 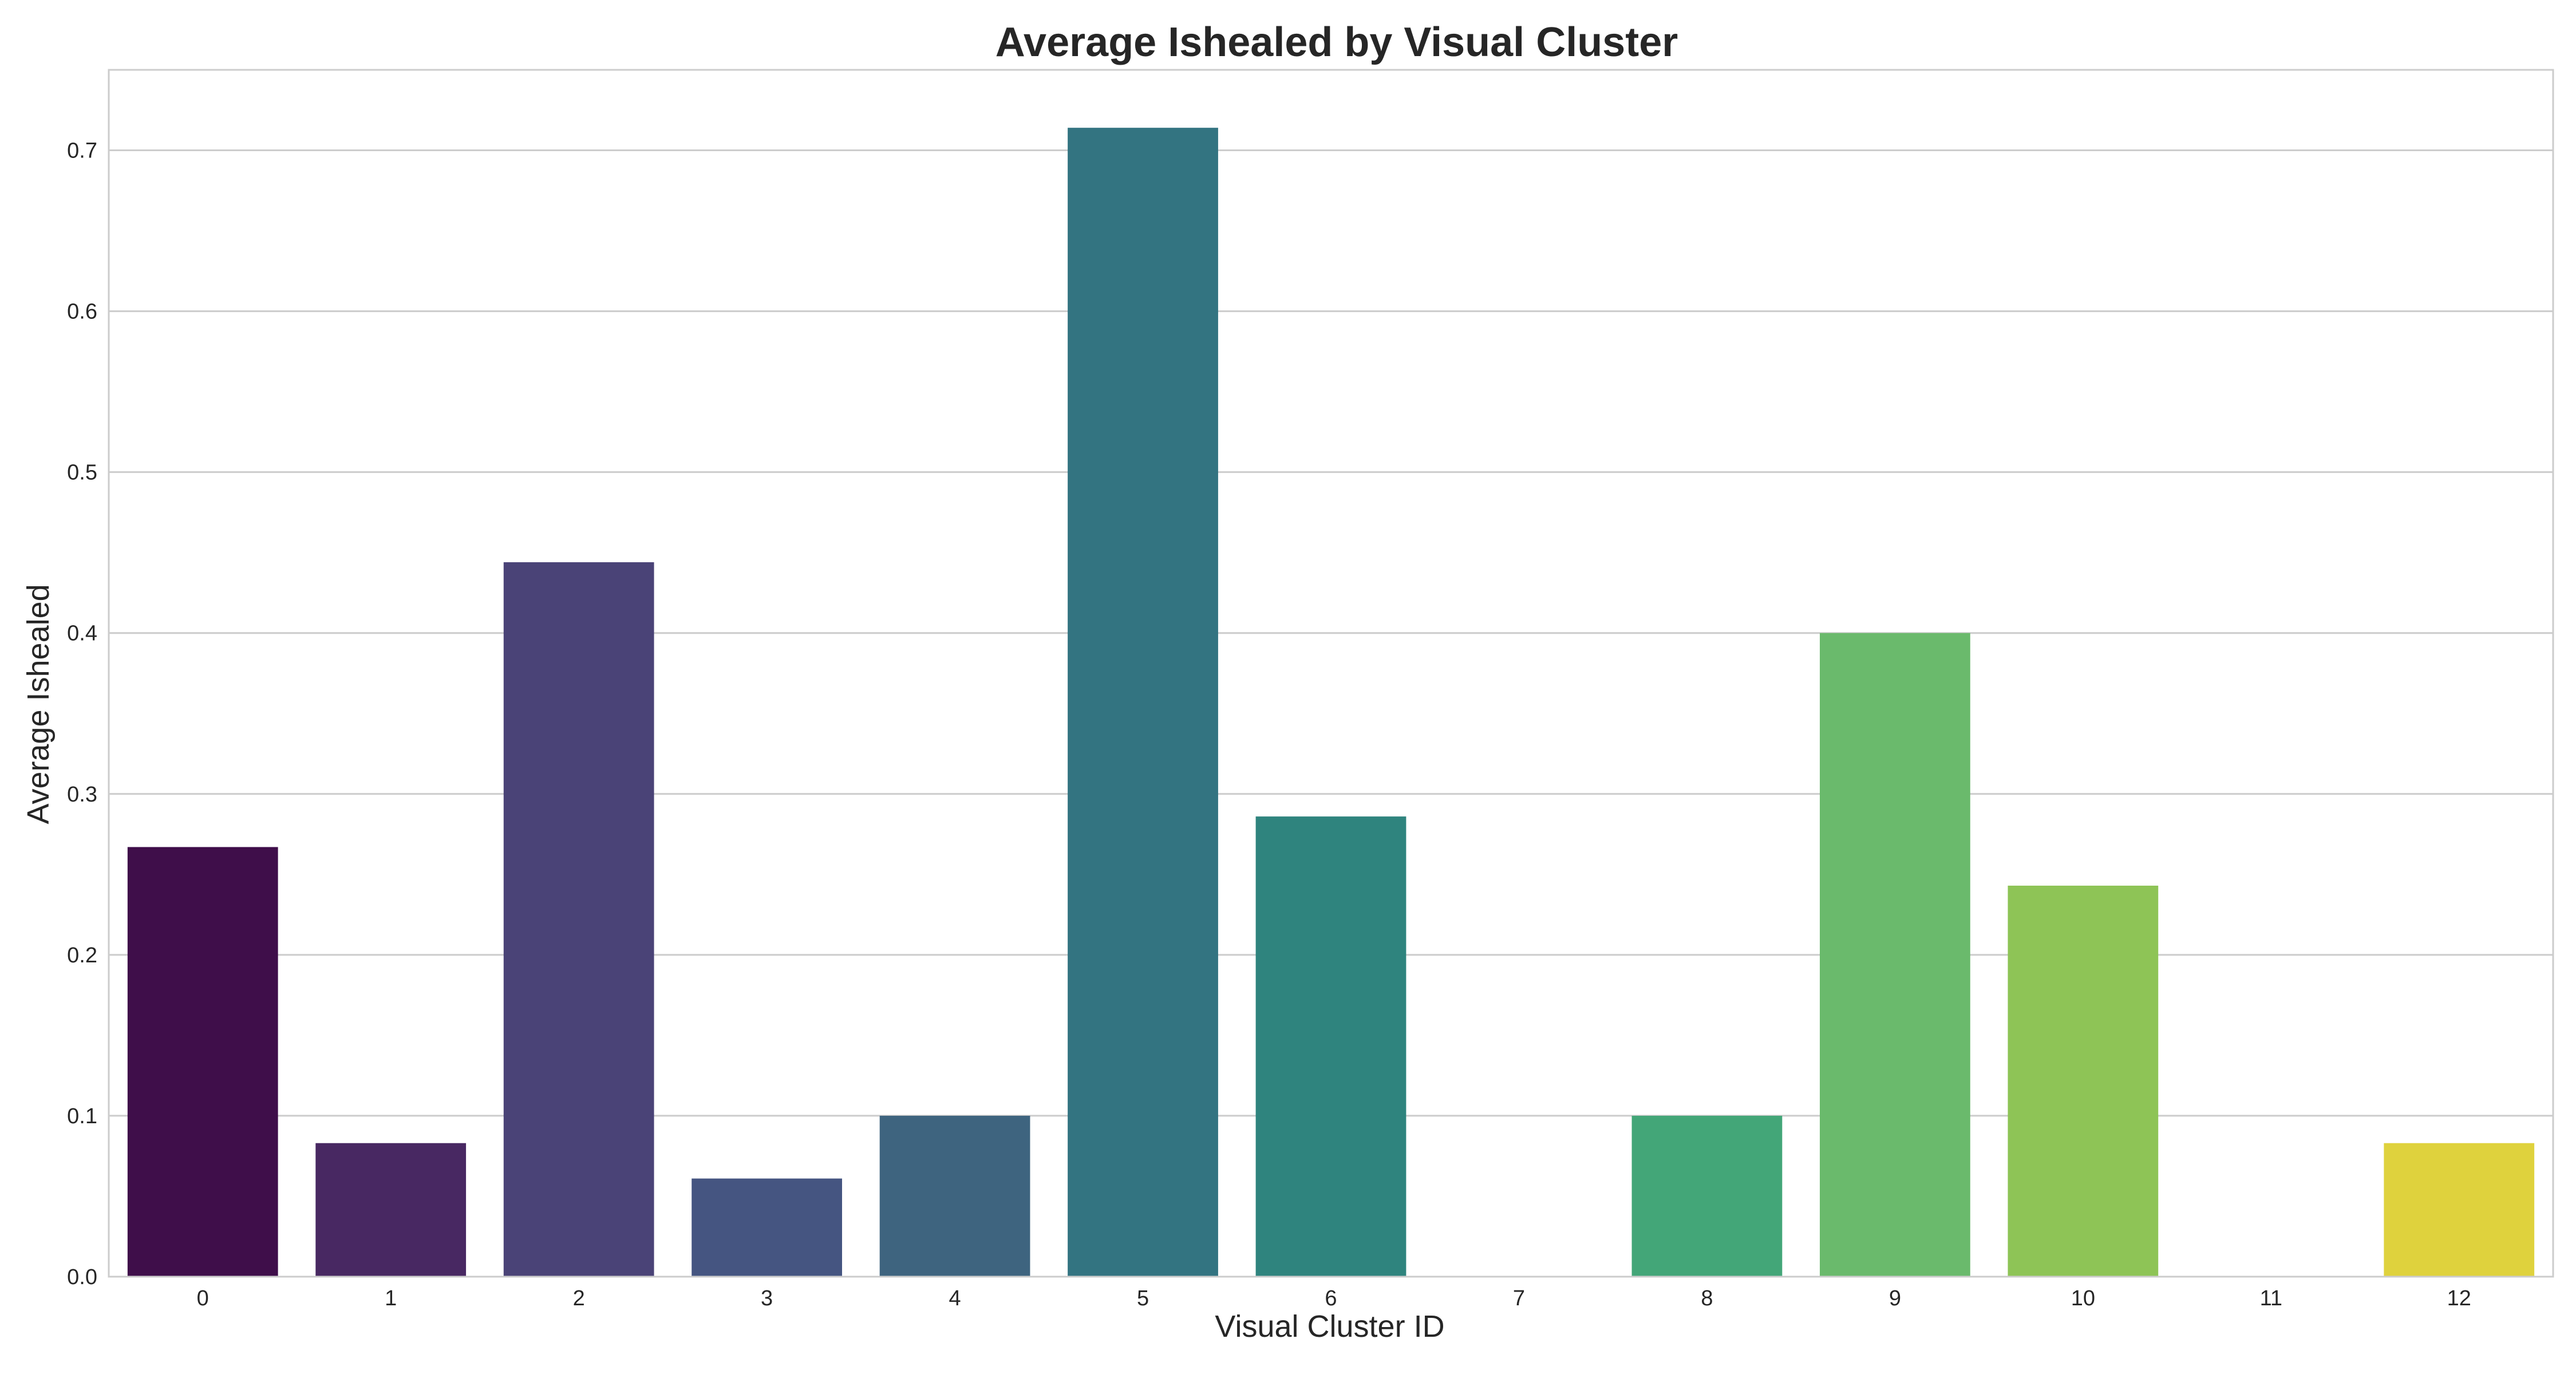 I want to click on y-tick-labels: 0.0 0.1 0.2 0.3 0.4 0.5 0.6 0.7, so click(x=82, y=714).